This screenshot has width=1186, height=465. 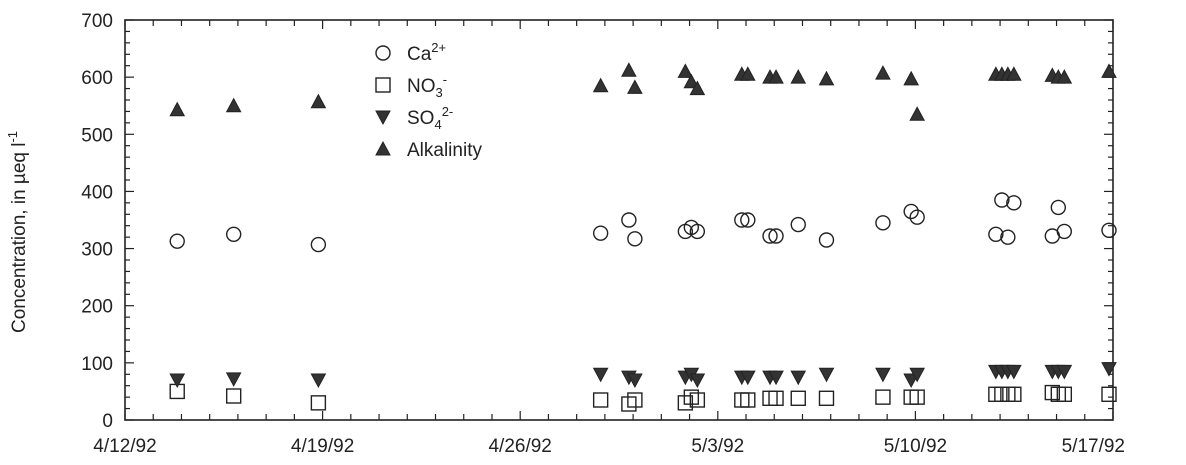 I want to click on legend-label: SO42-, so click(x=430, y=118).